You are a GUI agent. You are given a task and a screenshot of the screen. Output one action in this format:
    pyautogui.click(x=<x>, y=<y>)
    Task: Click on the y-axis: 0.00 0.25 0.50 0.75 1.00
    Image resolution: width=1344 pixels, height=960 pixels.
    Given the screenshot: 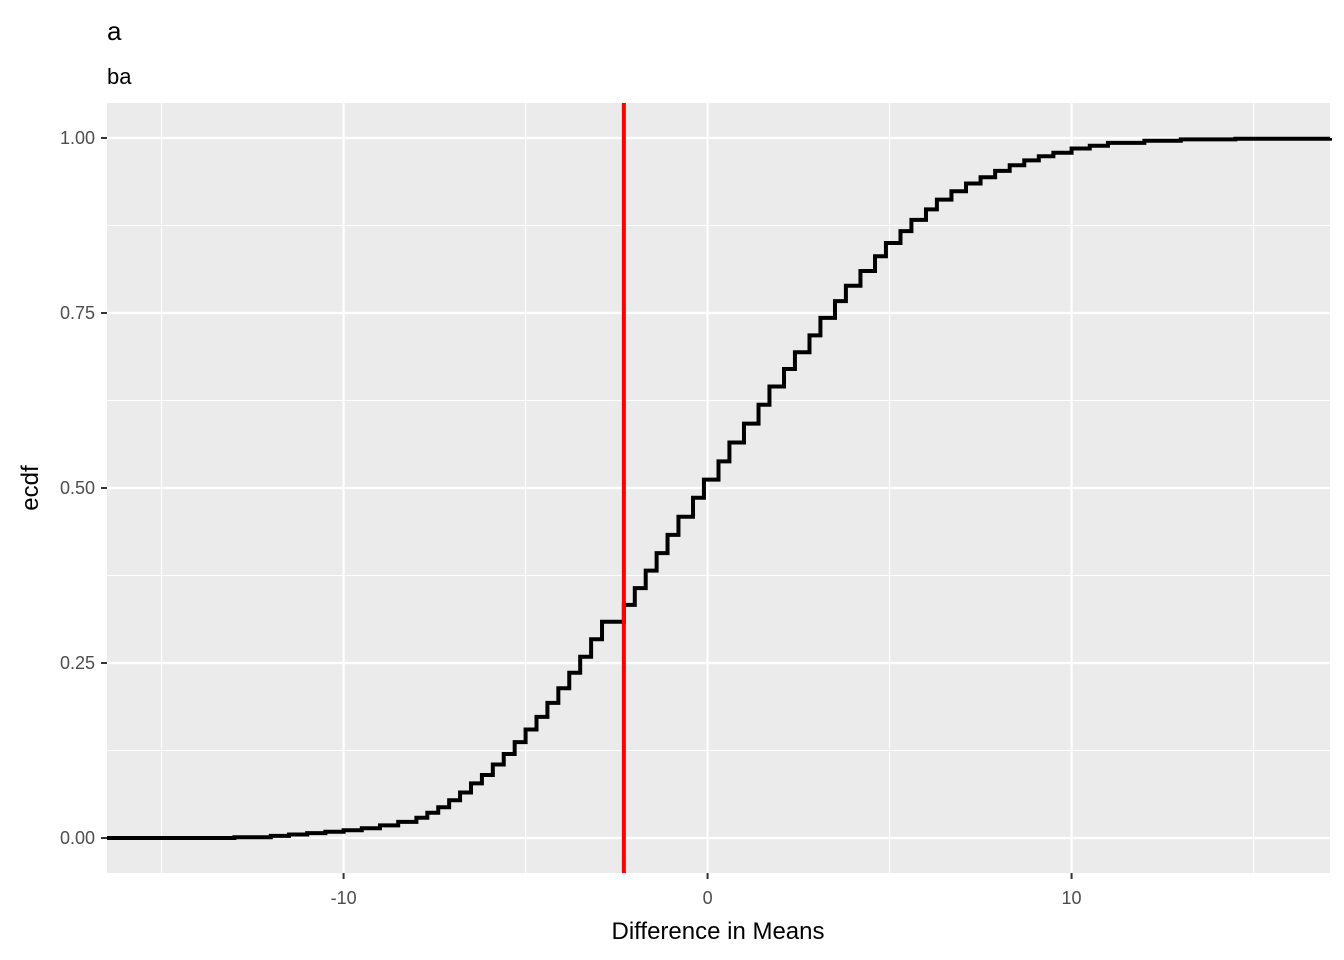 What is the action you would take?
    pyautogui.click(x=83, y=488)
    